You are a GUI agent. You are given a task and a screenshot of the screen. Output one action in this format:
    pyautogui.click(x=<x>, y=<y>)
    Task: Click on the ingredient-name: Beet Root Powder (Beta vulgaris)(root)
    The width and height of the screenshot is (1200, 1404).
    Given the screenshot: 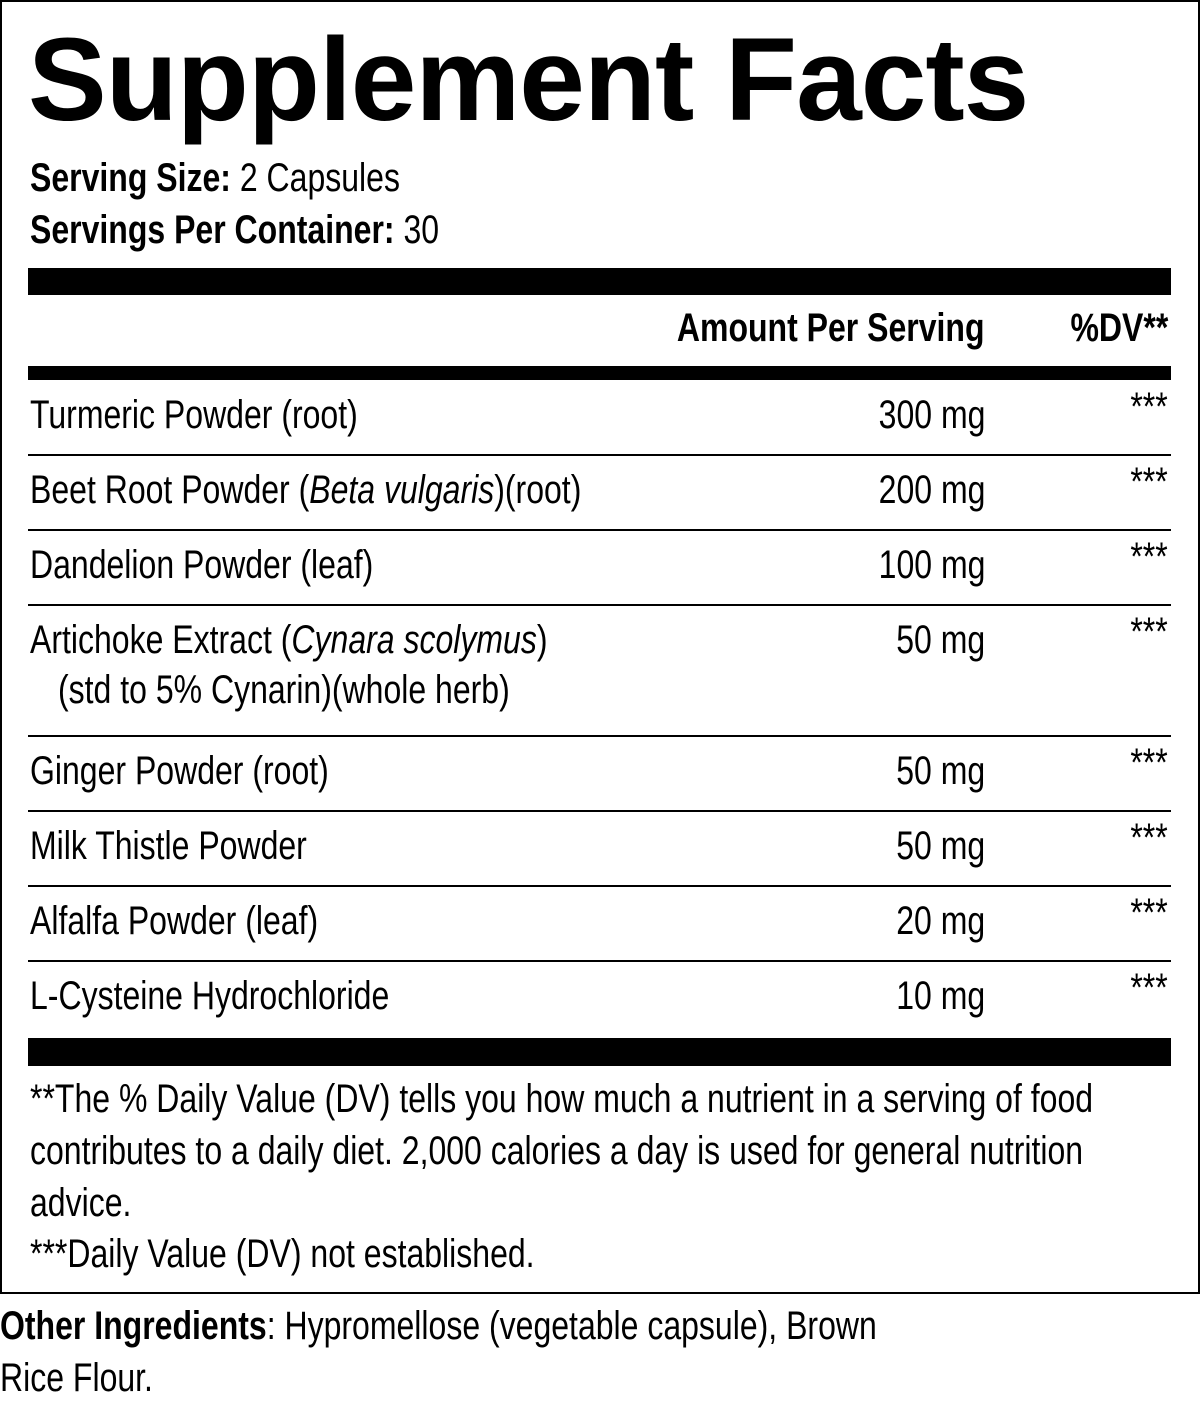 What is the action you would take?
    pyautogui.click(x=305, y=490)
    